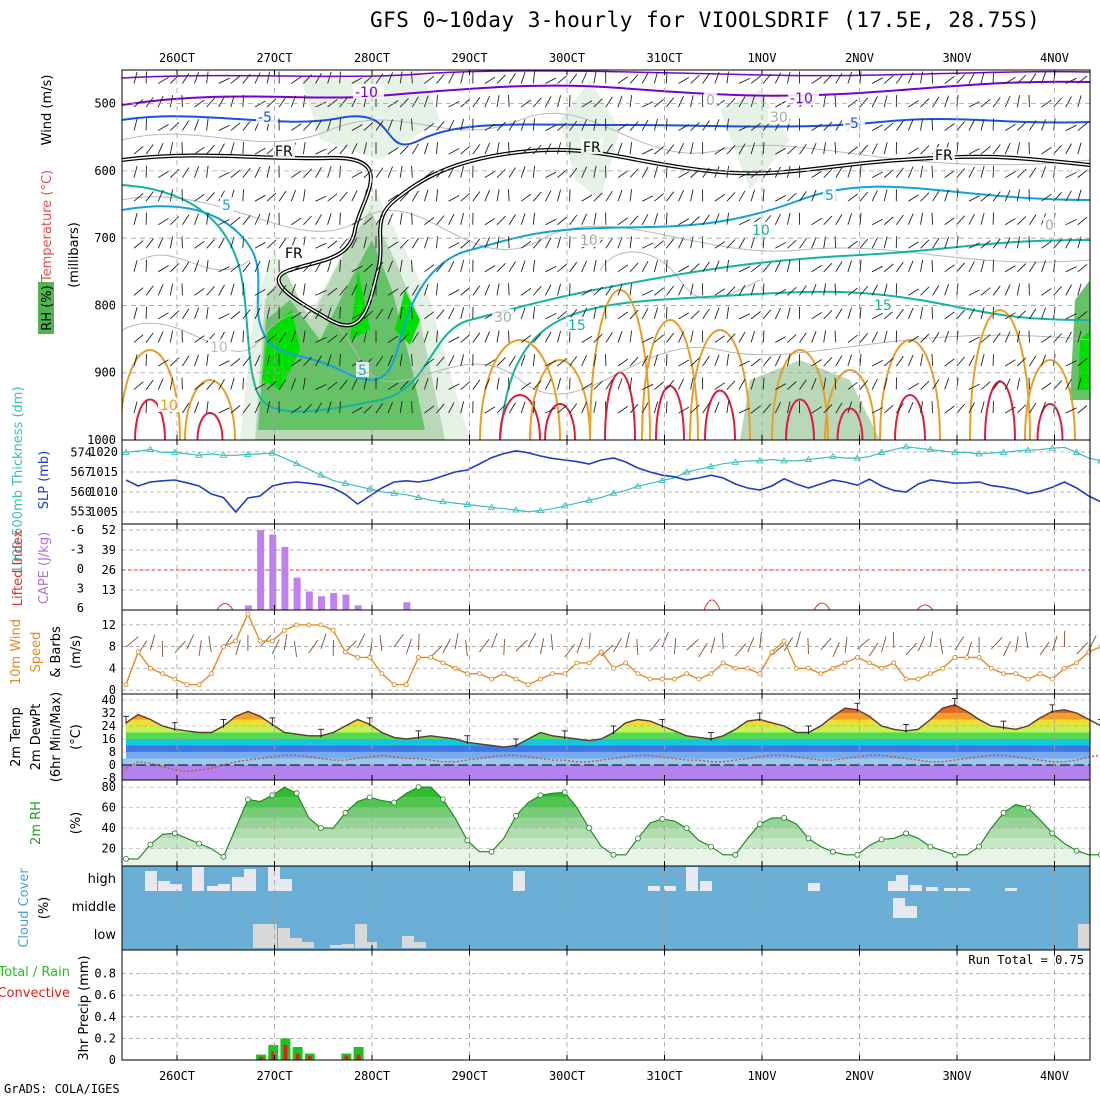 This screenshot has height=1100, width=1100. I want to click on rh-marker, so click(881, 839).